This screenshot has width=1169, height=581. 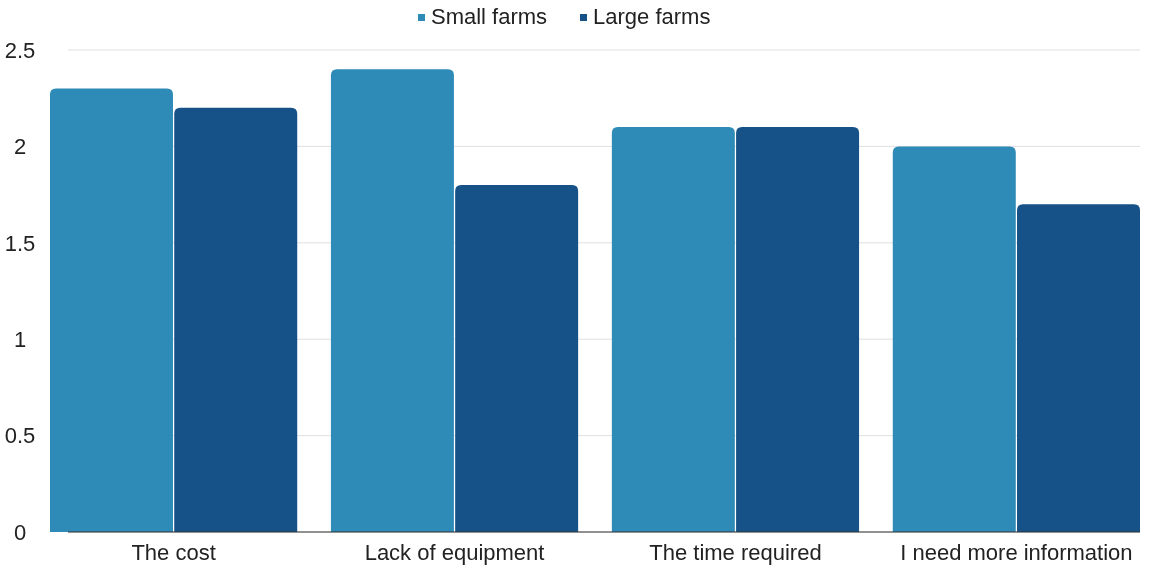 What do you see at coordinates (1016, 552) in the screenshot?
I see `x-tick-label: I need more information` at bounding box center [1016, 552].